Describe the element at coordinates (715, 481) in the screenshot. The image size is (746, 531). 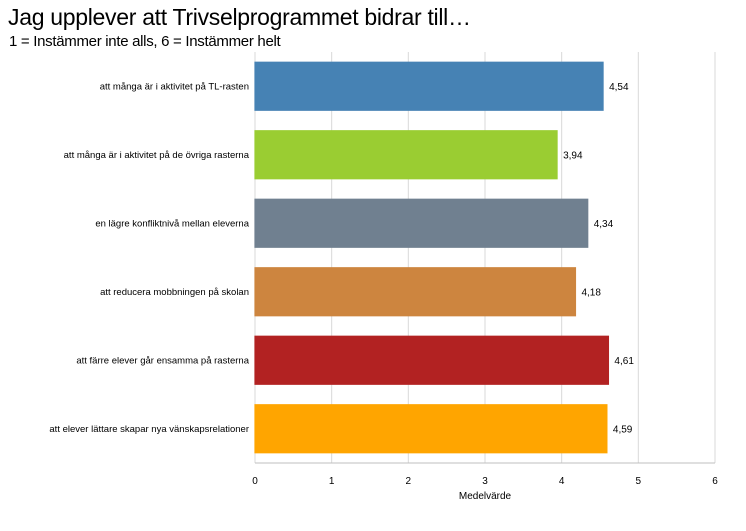
I see `x-tick-label: 6` at that location.